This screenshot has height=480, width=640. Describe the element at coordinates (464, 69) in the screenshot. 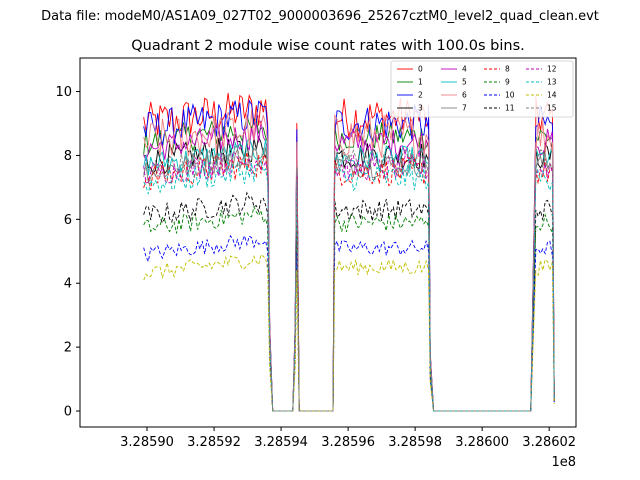

I see `legend-label-4: 4` at that location.